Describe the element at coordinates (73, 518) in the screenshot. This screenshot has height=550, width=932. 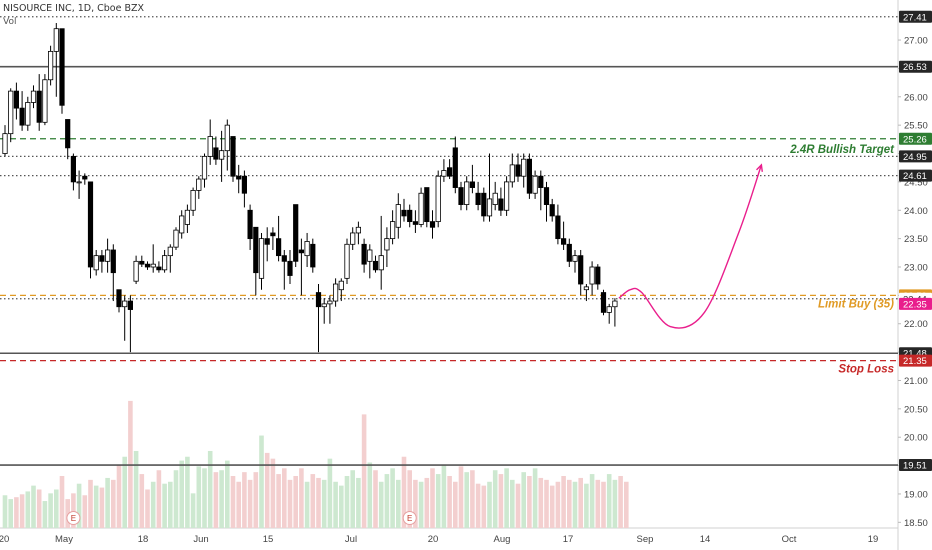
I see `earnings-marker-label: E` at that location.